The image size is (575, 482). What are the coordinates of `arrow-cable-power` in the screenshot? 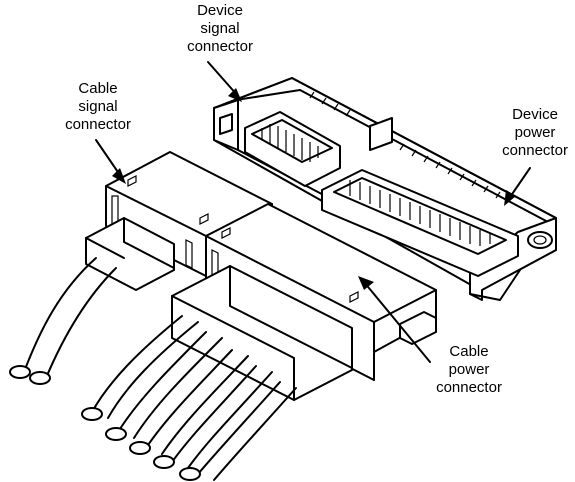 It's located at (394, 319).